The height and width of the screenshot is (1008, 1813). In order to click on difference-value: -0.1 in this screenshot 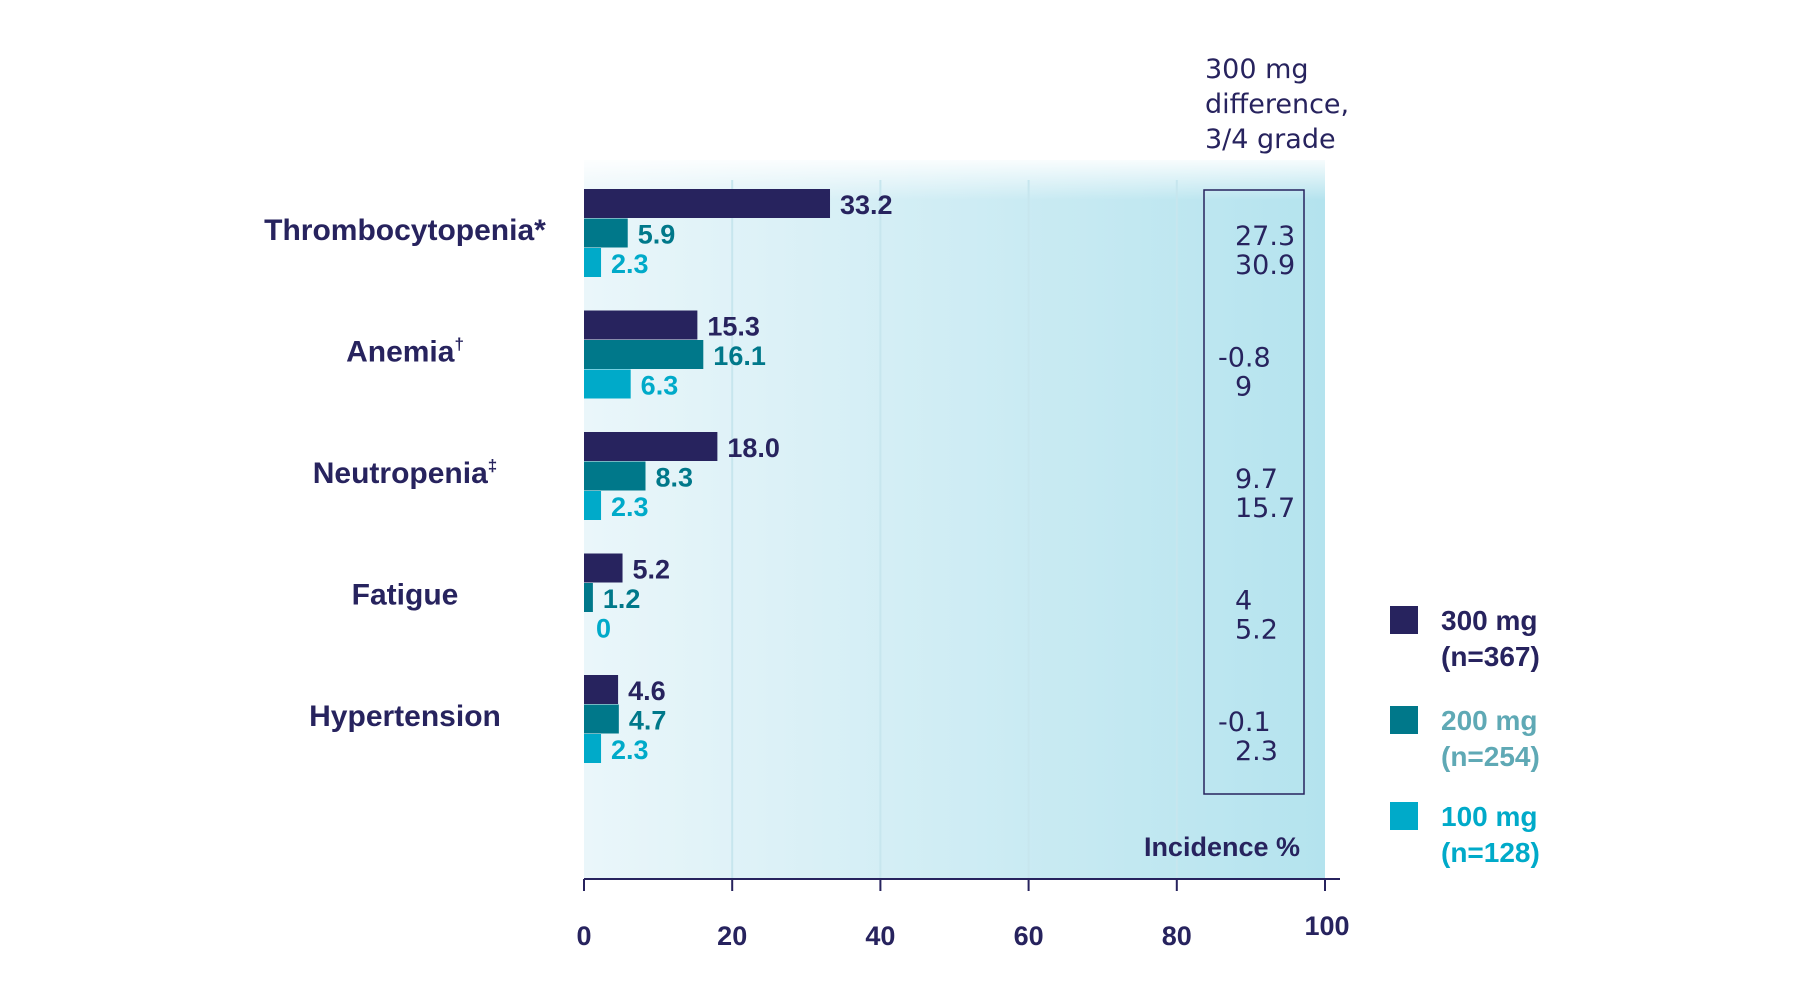, I will do `click(1244, 722)`.